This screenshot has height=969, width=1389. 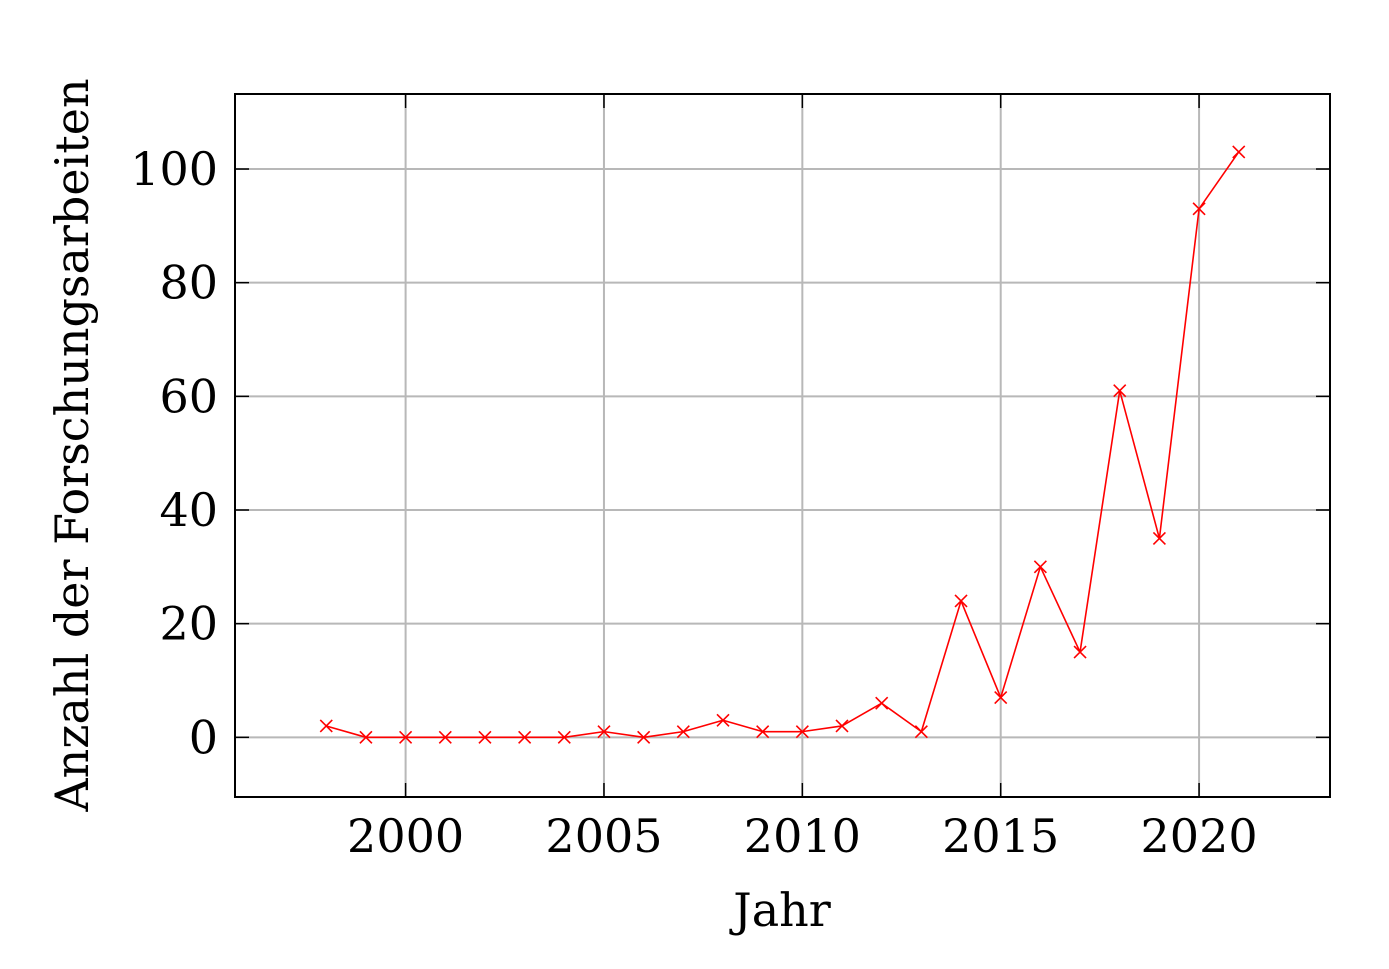 I want to click on x-tick-label: 2005, so click(x=603, y=836).